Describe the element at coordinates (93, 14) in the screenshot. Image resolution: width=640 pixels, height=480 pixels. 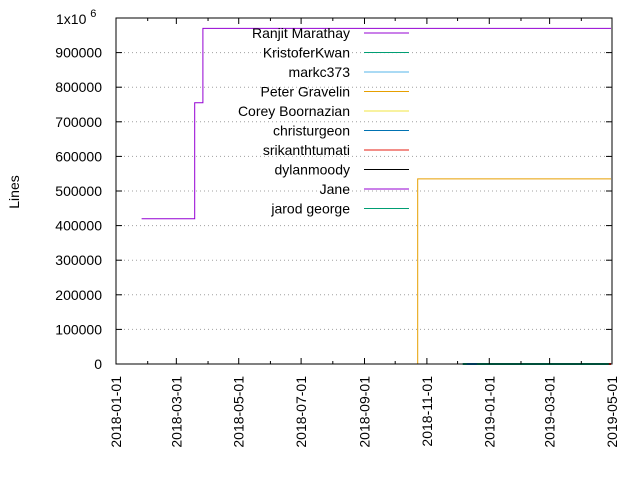
I see `y-axis-exponent-power: 6` at that location.